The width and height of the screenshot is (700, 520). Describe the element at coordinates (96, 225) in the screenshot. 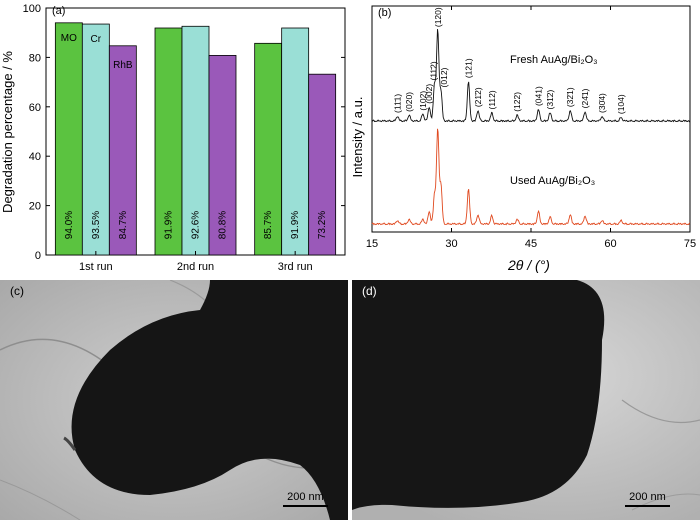

I see `bar-value-label: 93.5%` at that location.